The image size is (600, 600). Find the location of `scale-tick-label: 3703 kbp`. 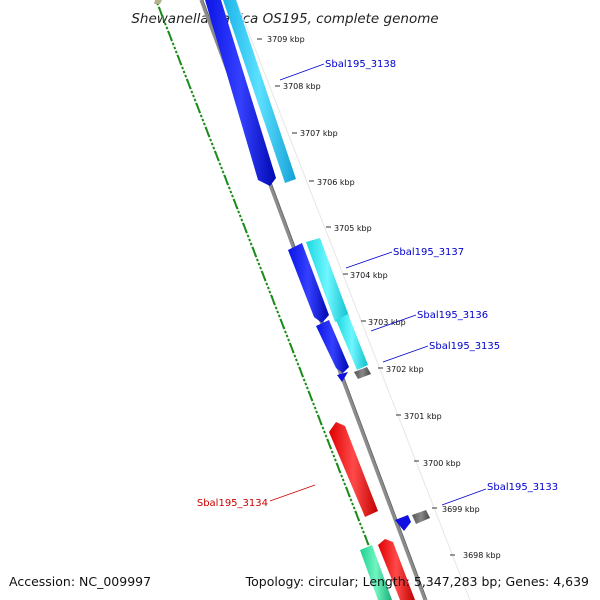

scale-tick-label: 3703 kbp is located at coordinates (387, 322).